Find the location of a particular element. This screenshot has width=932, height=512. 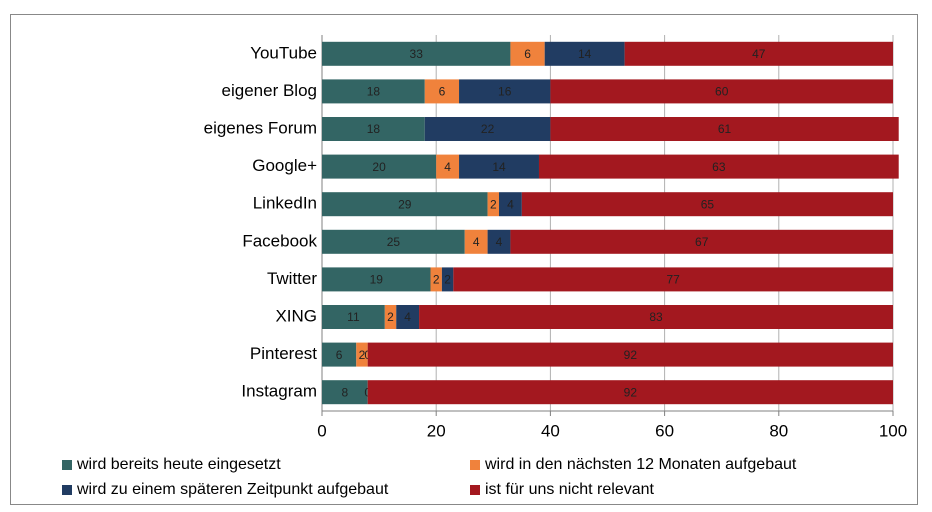

category-label: LinkedIn is located at coordinates (285, 203).